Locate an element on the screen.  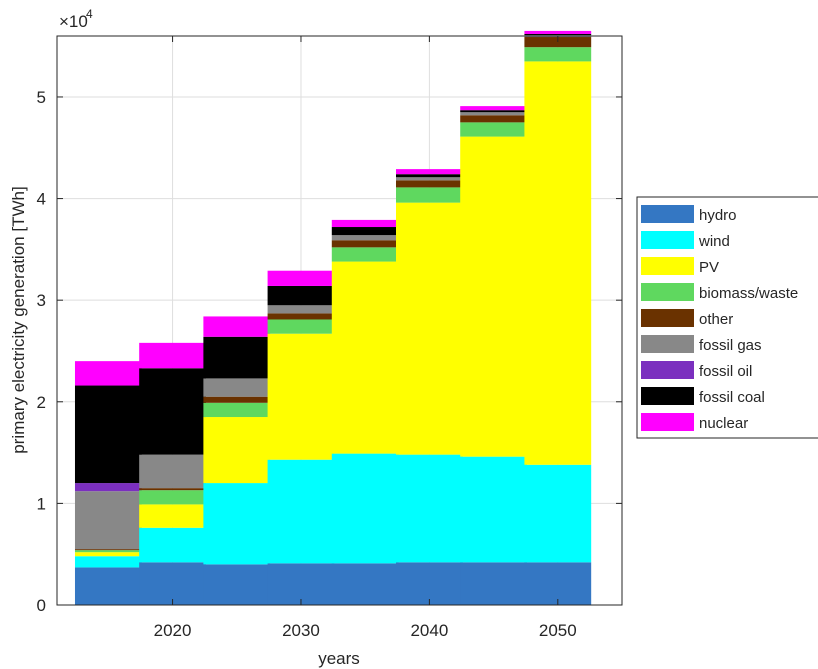
y-tick-label: 1 is located at coordinates (41, 503).